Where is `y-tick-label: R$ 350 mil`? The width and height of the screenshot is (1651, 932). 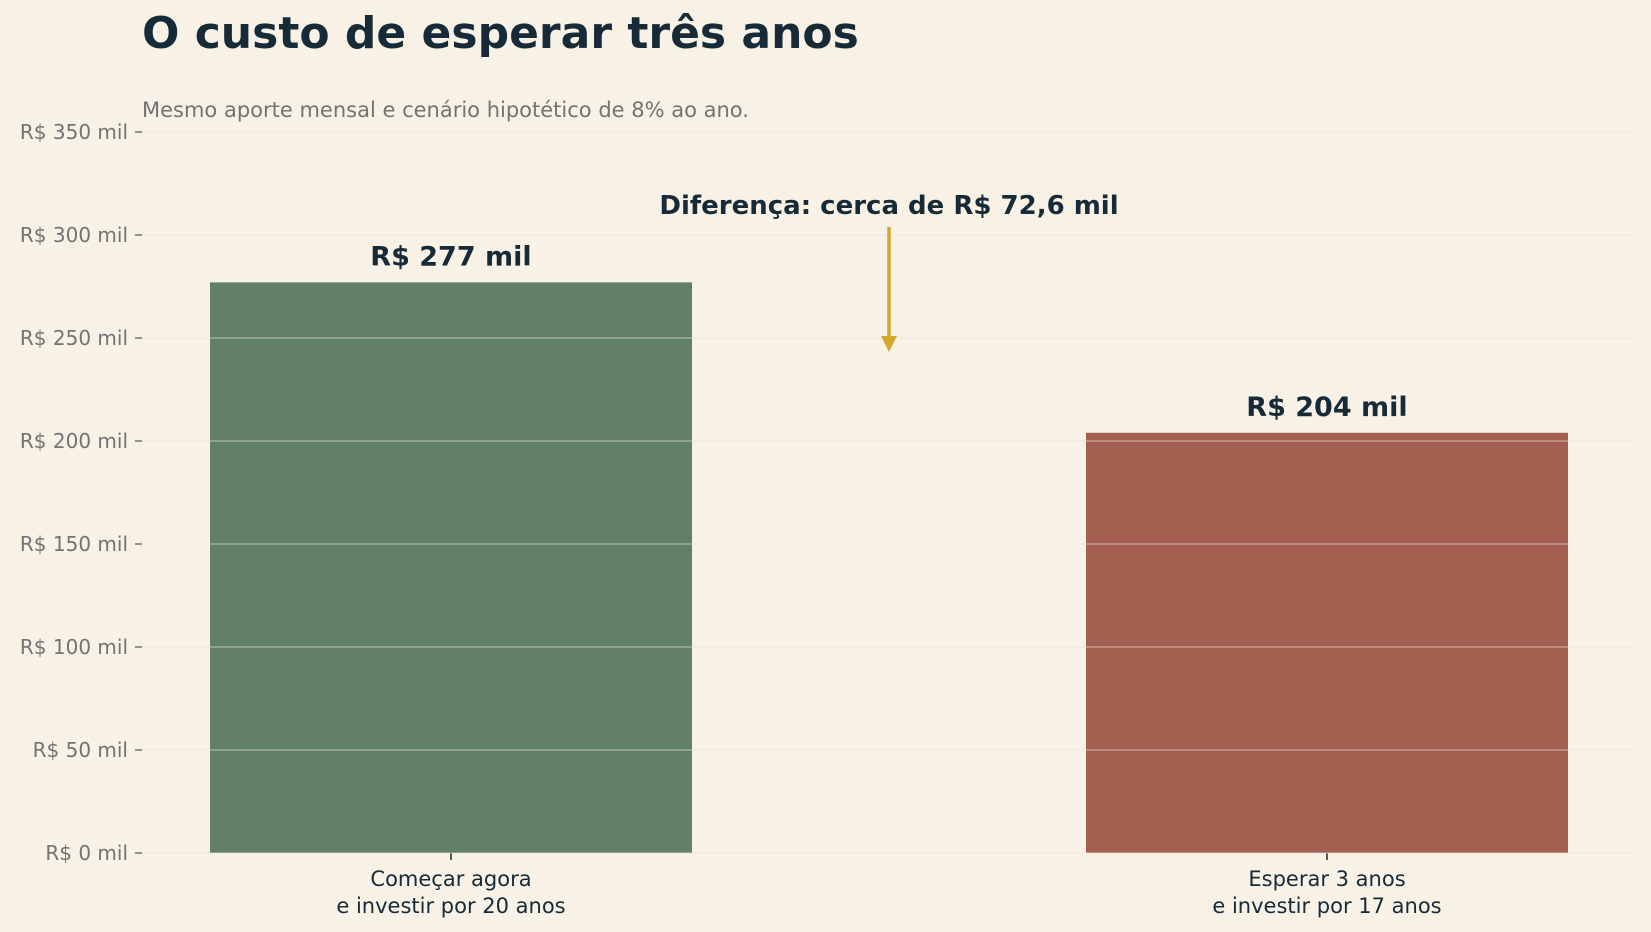
y-tick-label: R$ 350 mil is located at coordinates (74, 132).